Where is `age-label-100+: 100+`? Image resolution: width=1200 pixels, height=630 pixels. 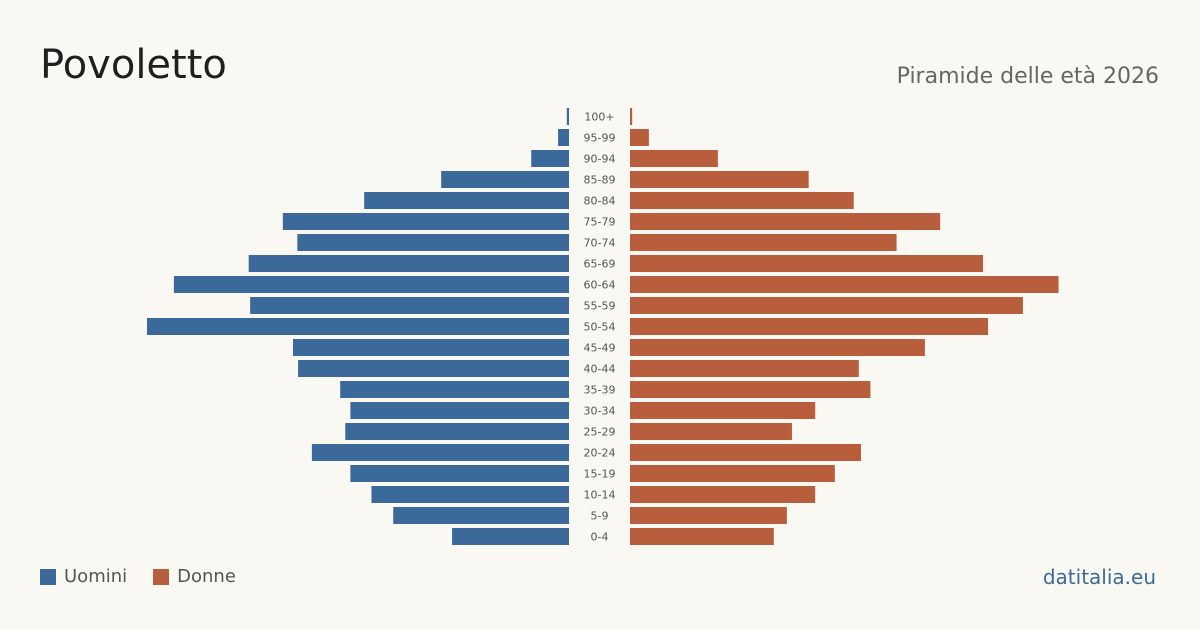
age-label-100+: 100+ is located at coordinates (599, 117).